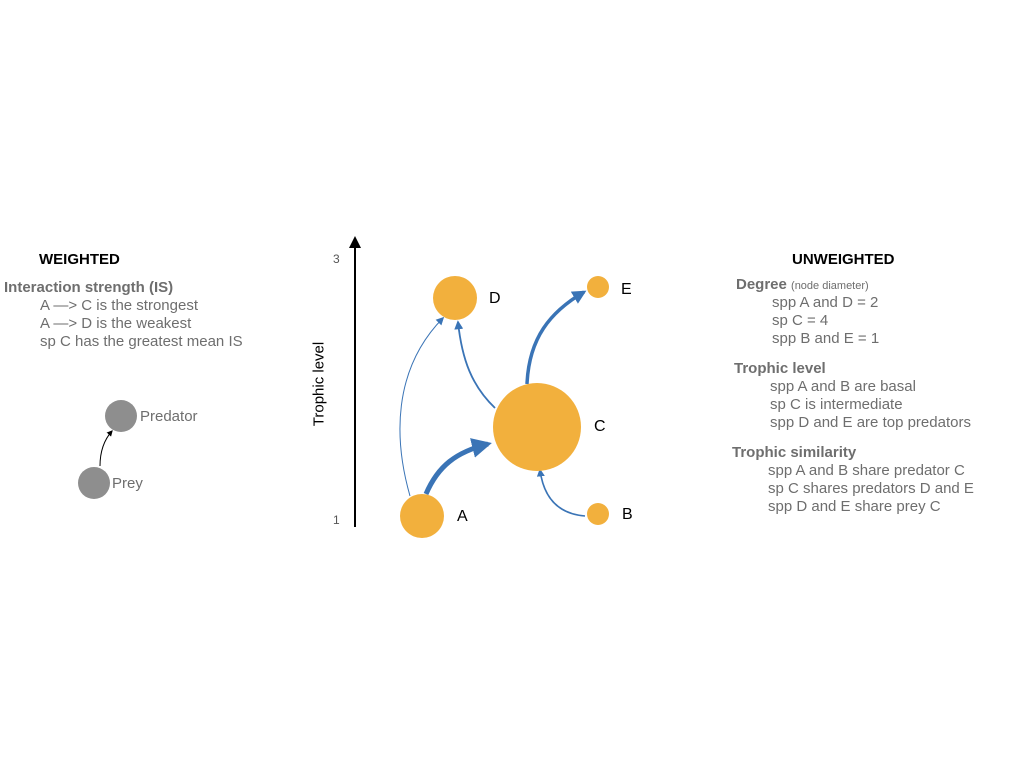 The height and width of the screenshot is (768, 1024). I want to click on node-label-a: A, so click(462, 516).